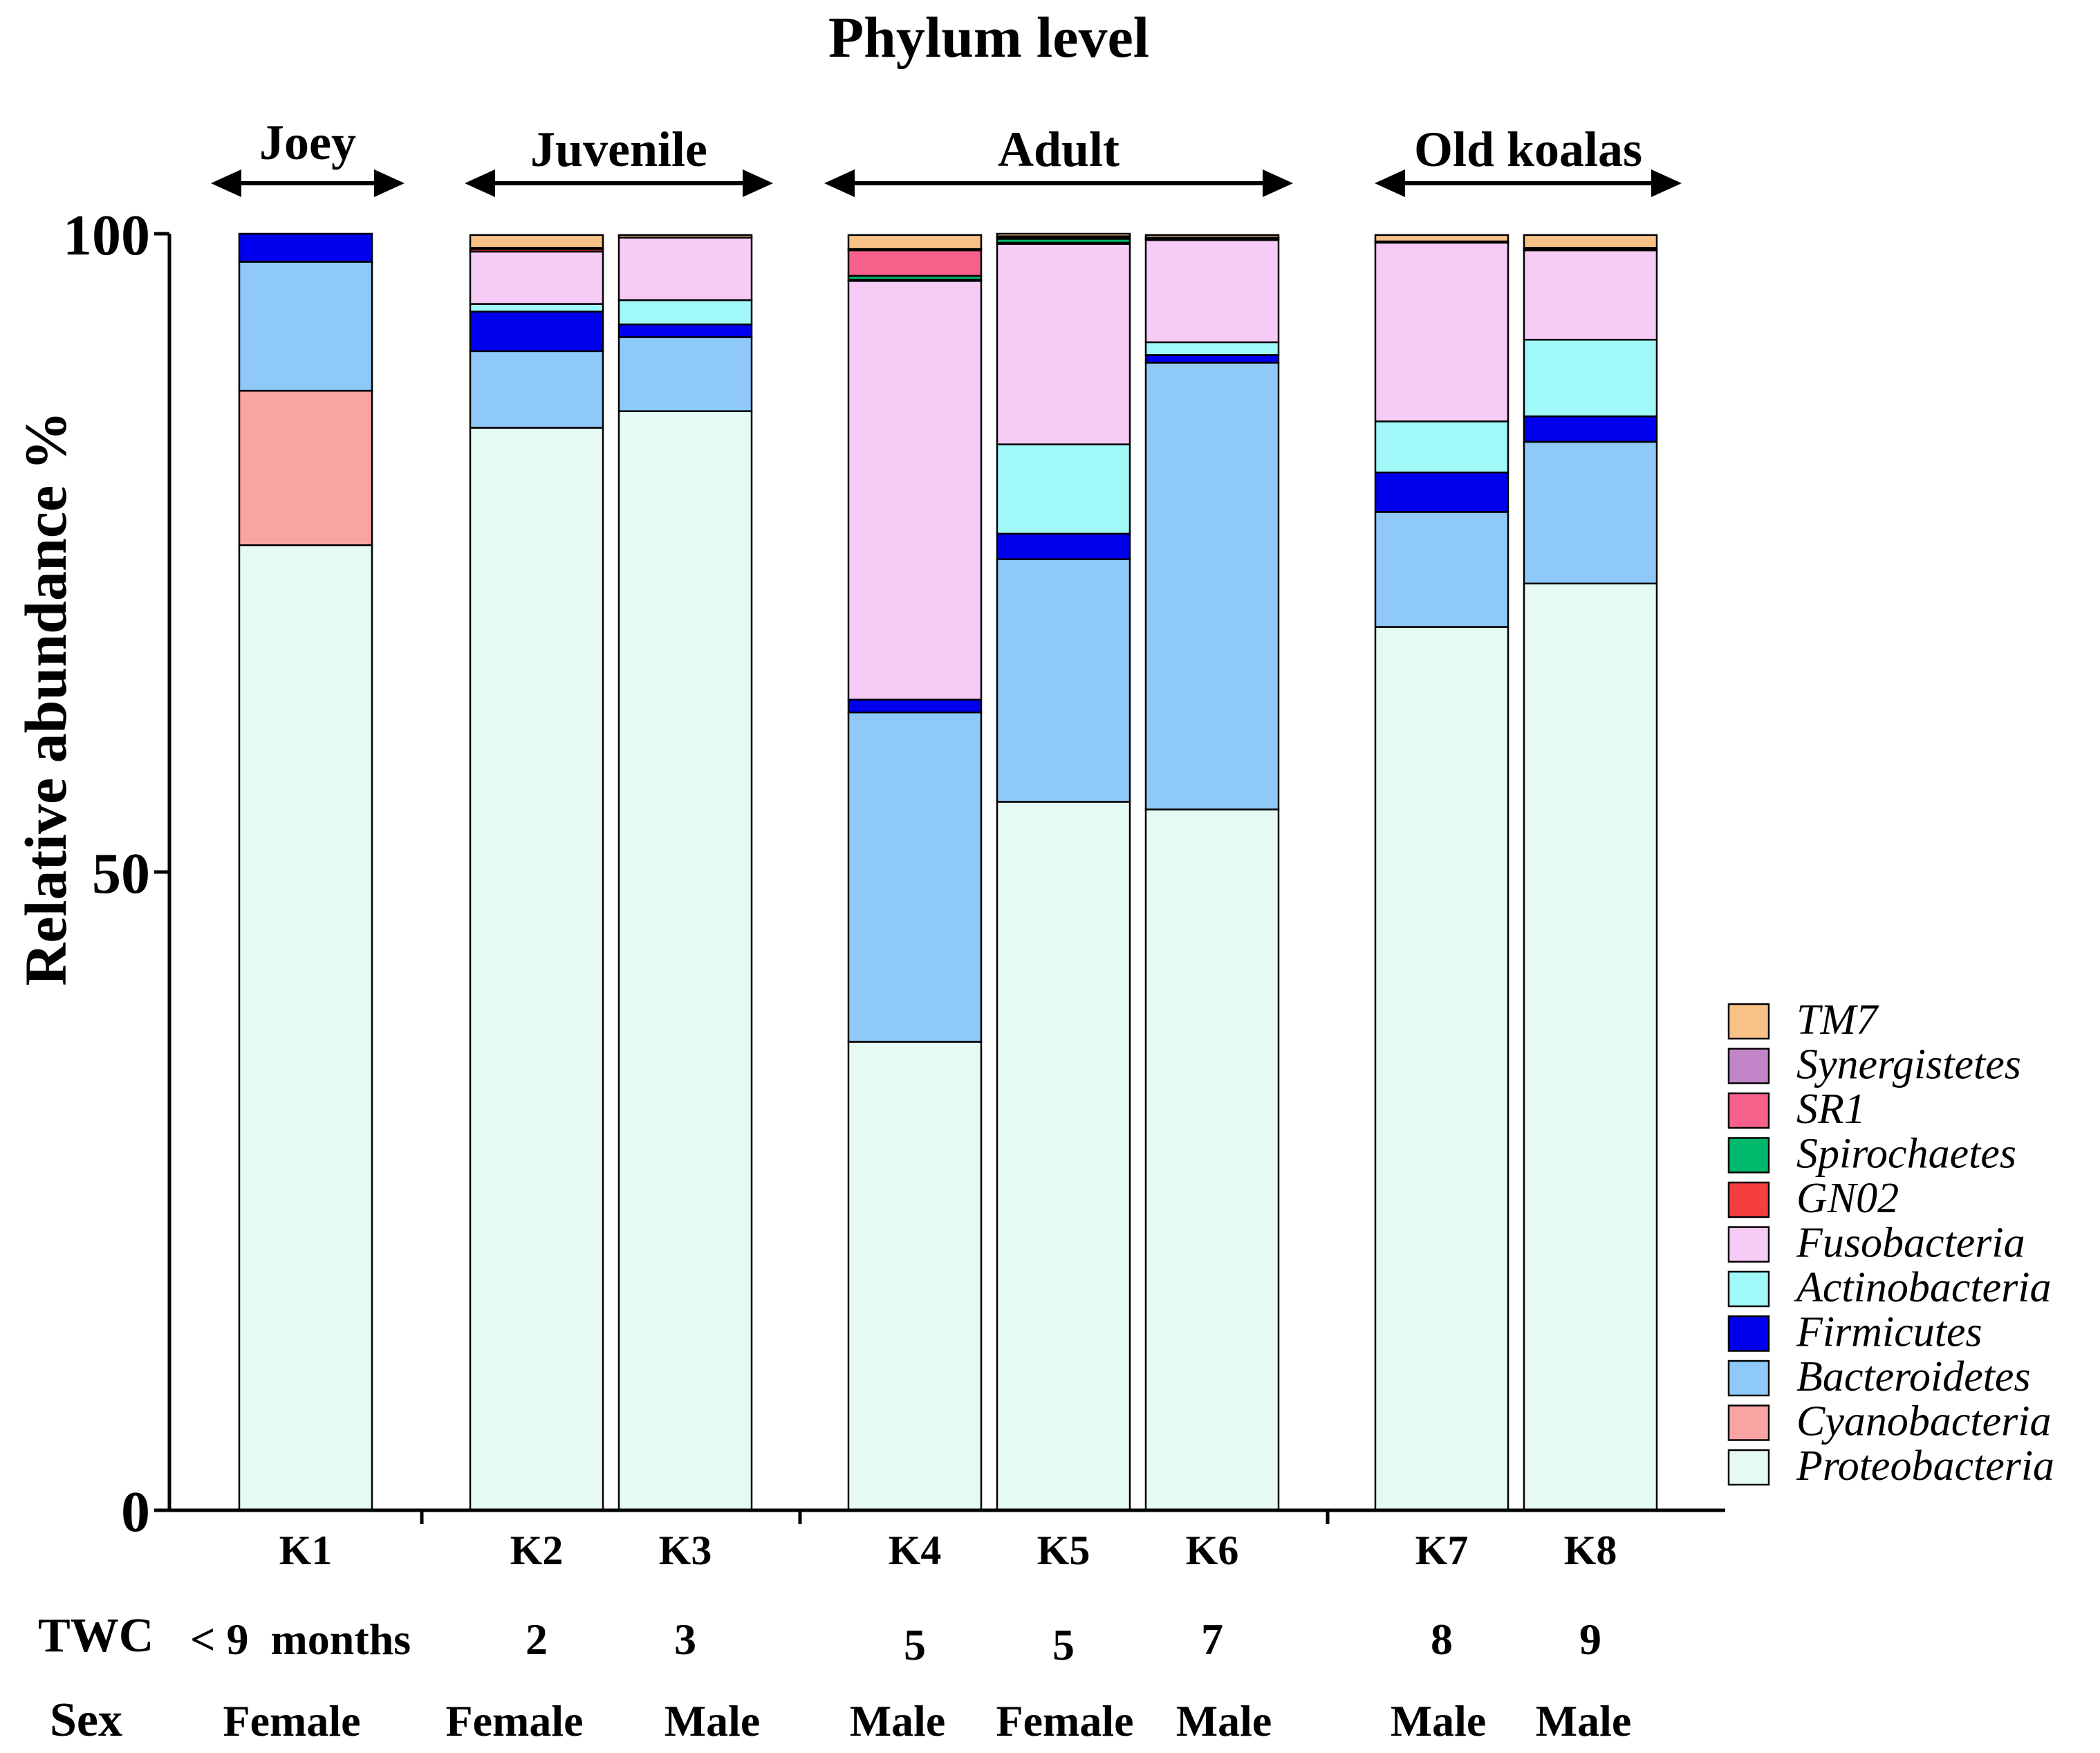 This screenshot has width=2100, height=1753. Describe the element at coordinates (685, 374) in the screenshot. I see `bar-segment-k3-bacteroidetes` at that location.